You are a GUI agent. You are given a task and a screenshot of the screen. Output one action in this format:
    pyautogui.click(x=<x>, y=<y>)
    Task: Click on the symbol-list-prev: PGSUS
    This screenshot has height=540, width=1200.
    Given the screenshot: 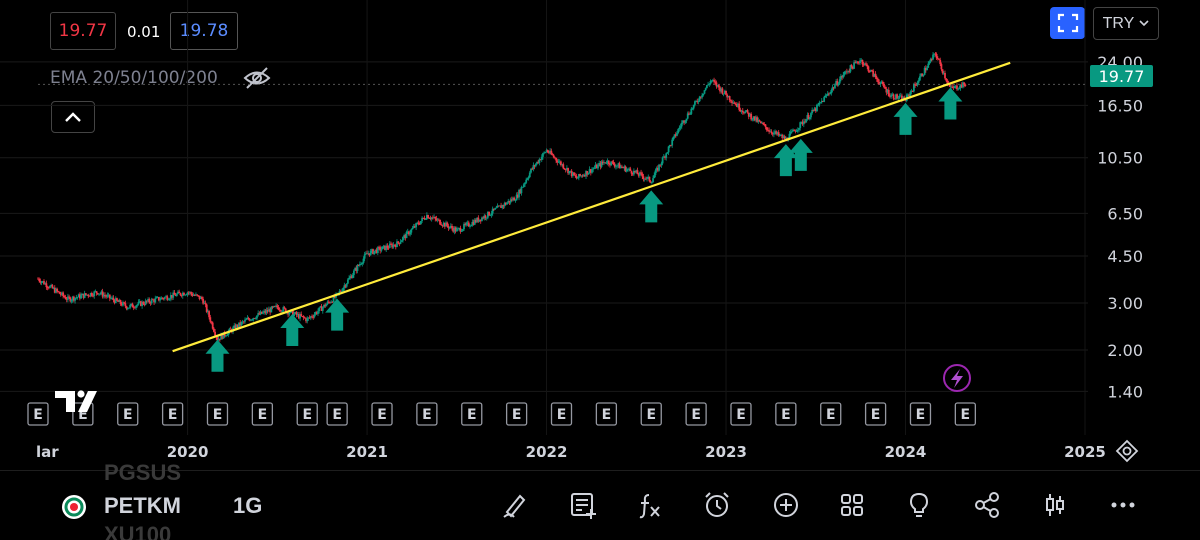 What is the action you would take?
    pyautogui.click(x=143, y=472)
    